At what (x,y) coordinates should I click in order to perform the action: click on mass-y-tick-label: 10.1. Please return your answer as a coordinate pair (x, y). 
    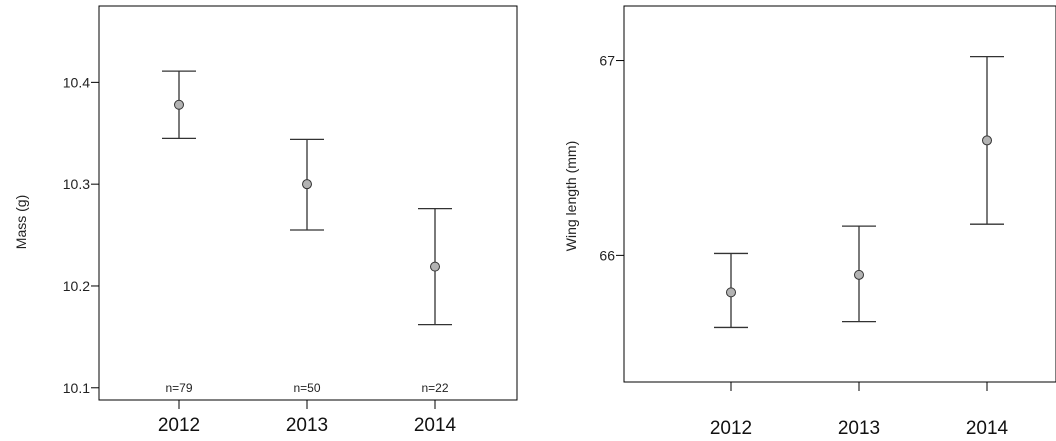
    Looking at the image, I should click on (76, 388).